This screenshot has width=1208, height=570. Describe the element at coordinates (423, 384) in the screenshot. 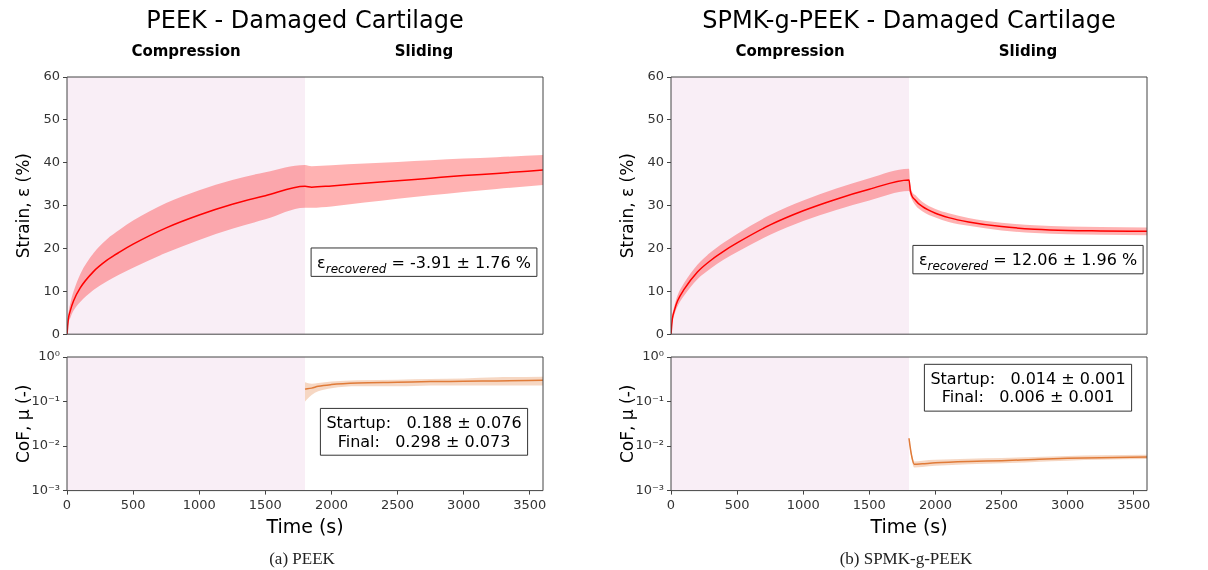

I see `line-series` at that location.